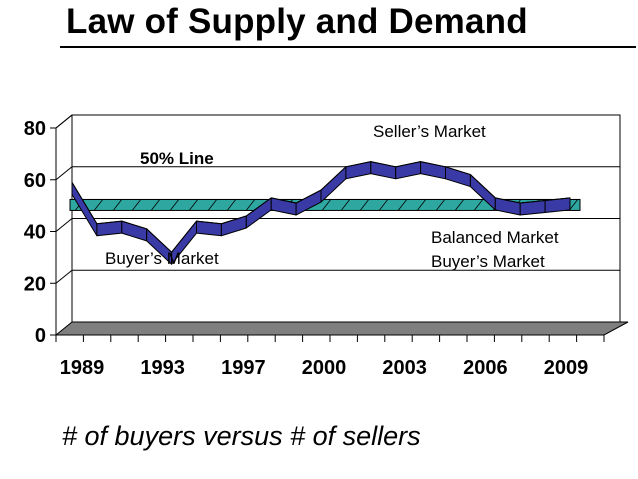 Image resolution: width=638 pixels, height=479 pixels. Describe the element at coordinates (241, 436) in the screenshot. I see `slide-subtitle: # of buyers versus # of sellers` at that location.